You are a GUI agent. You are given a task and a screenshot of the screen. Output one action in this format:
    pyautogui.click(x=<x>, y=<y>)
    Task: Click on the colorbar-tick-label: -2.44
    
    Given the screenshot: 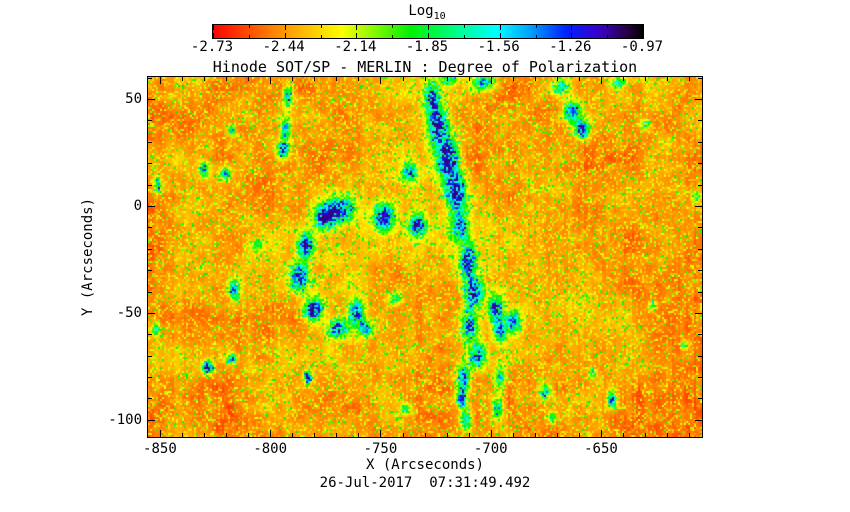 What is the action you would take?
    pyautogui.click(x=283, y=47)
    